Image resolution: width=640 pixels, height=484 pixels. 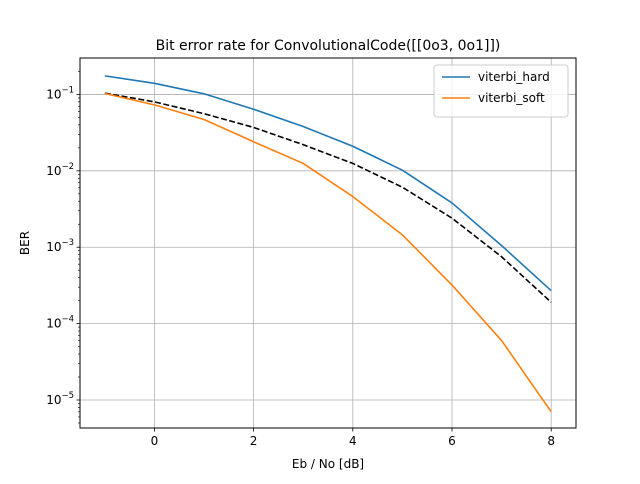 What do you see at coordinates (60, 399) in the screenshot?
I see `y-tick-label: 10⁻⁵` at bounding box center [60, 399].